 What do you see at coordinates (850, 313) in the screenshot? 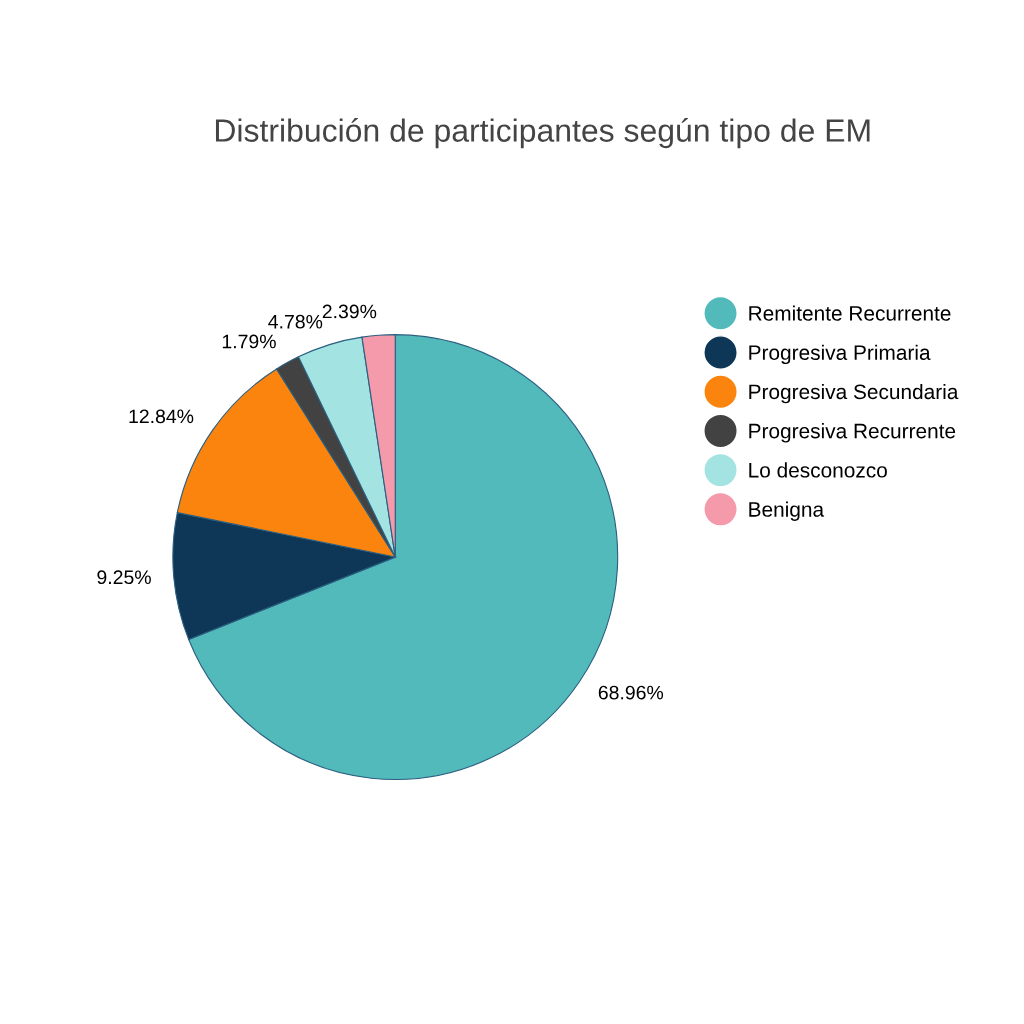
I see `legend-label: Remitente Recurrente` at bounding box center [850, 313].